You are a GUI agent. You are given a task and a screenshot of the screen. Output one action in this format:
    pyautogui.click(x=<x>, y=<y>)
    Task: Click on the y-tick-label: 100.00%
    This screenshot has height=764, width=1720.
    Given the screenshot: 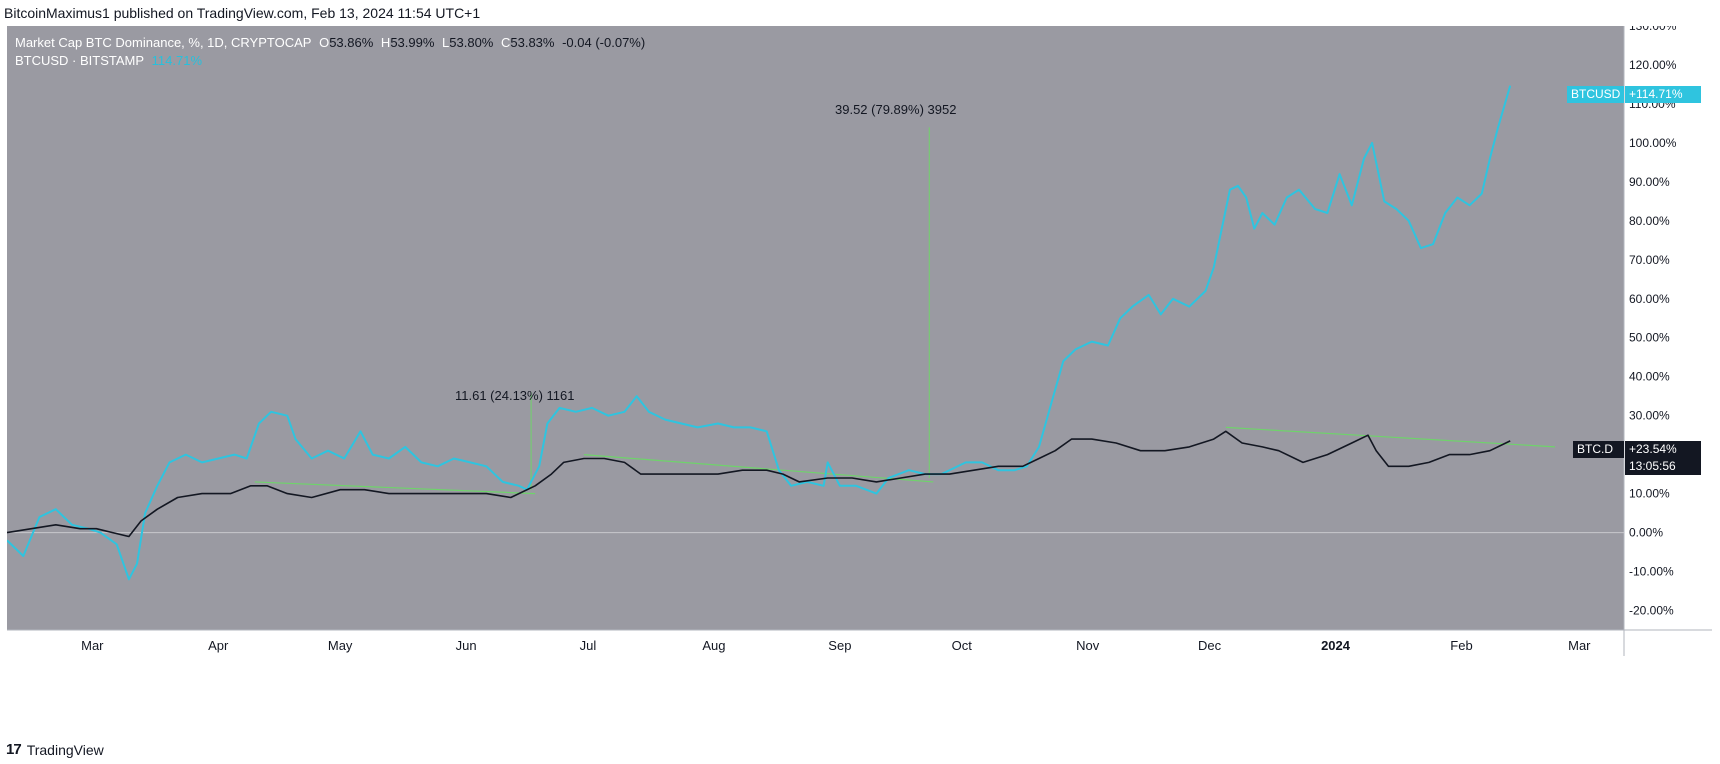 What is the action you would take?
    pyautogui.click(x=1653, y=143)
    